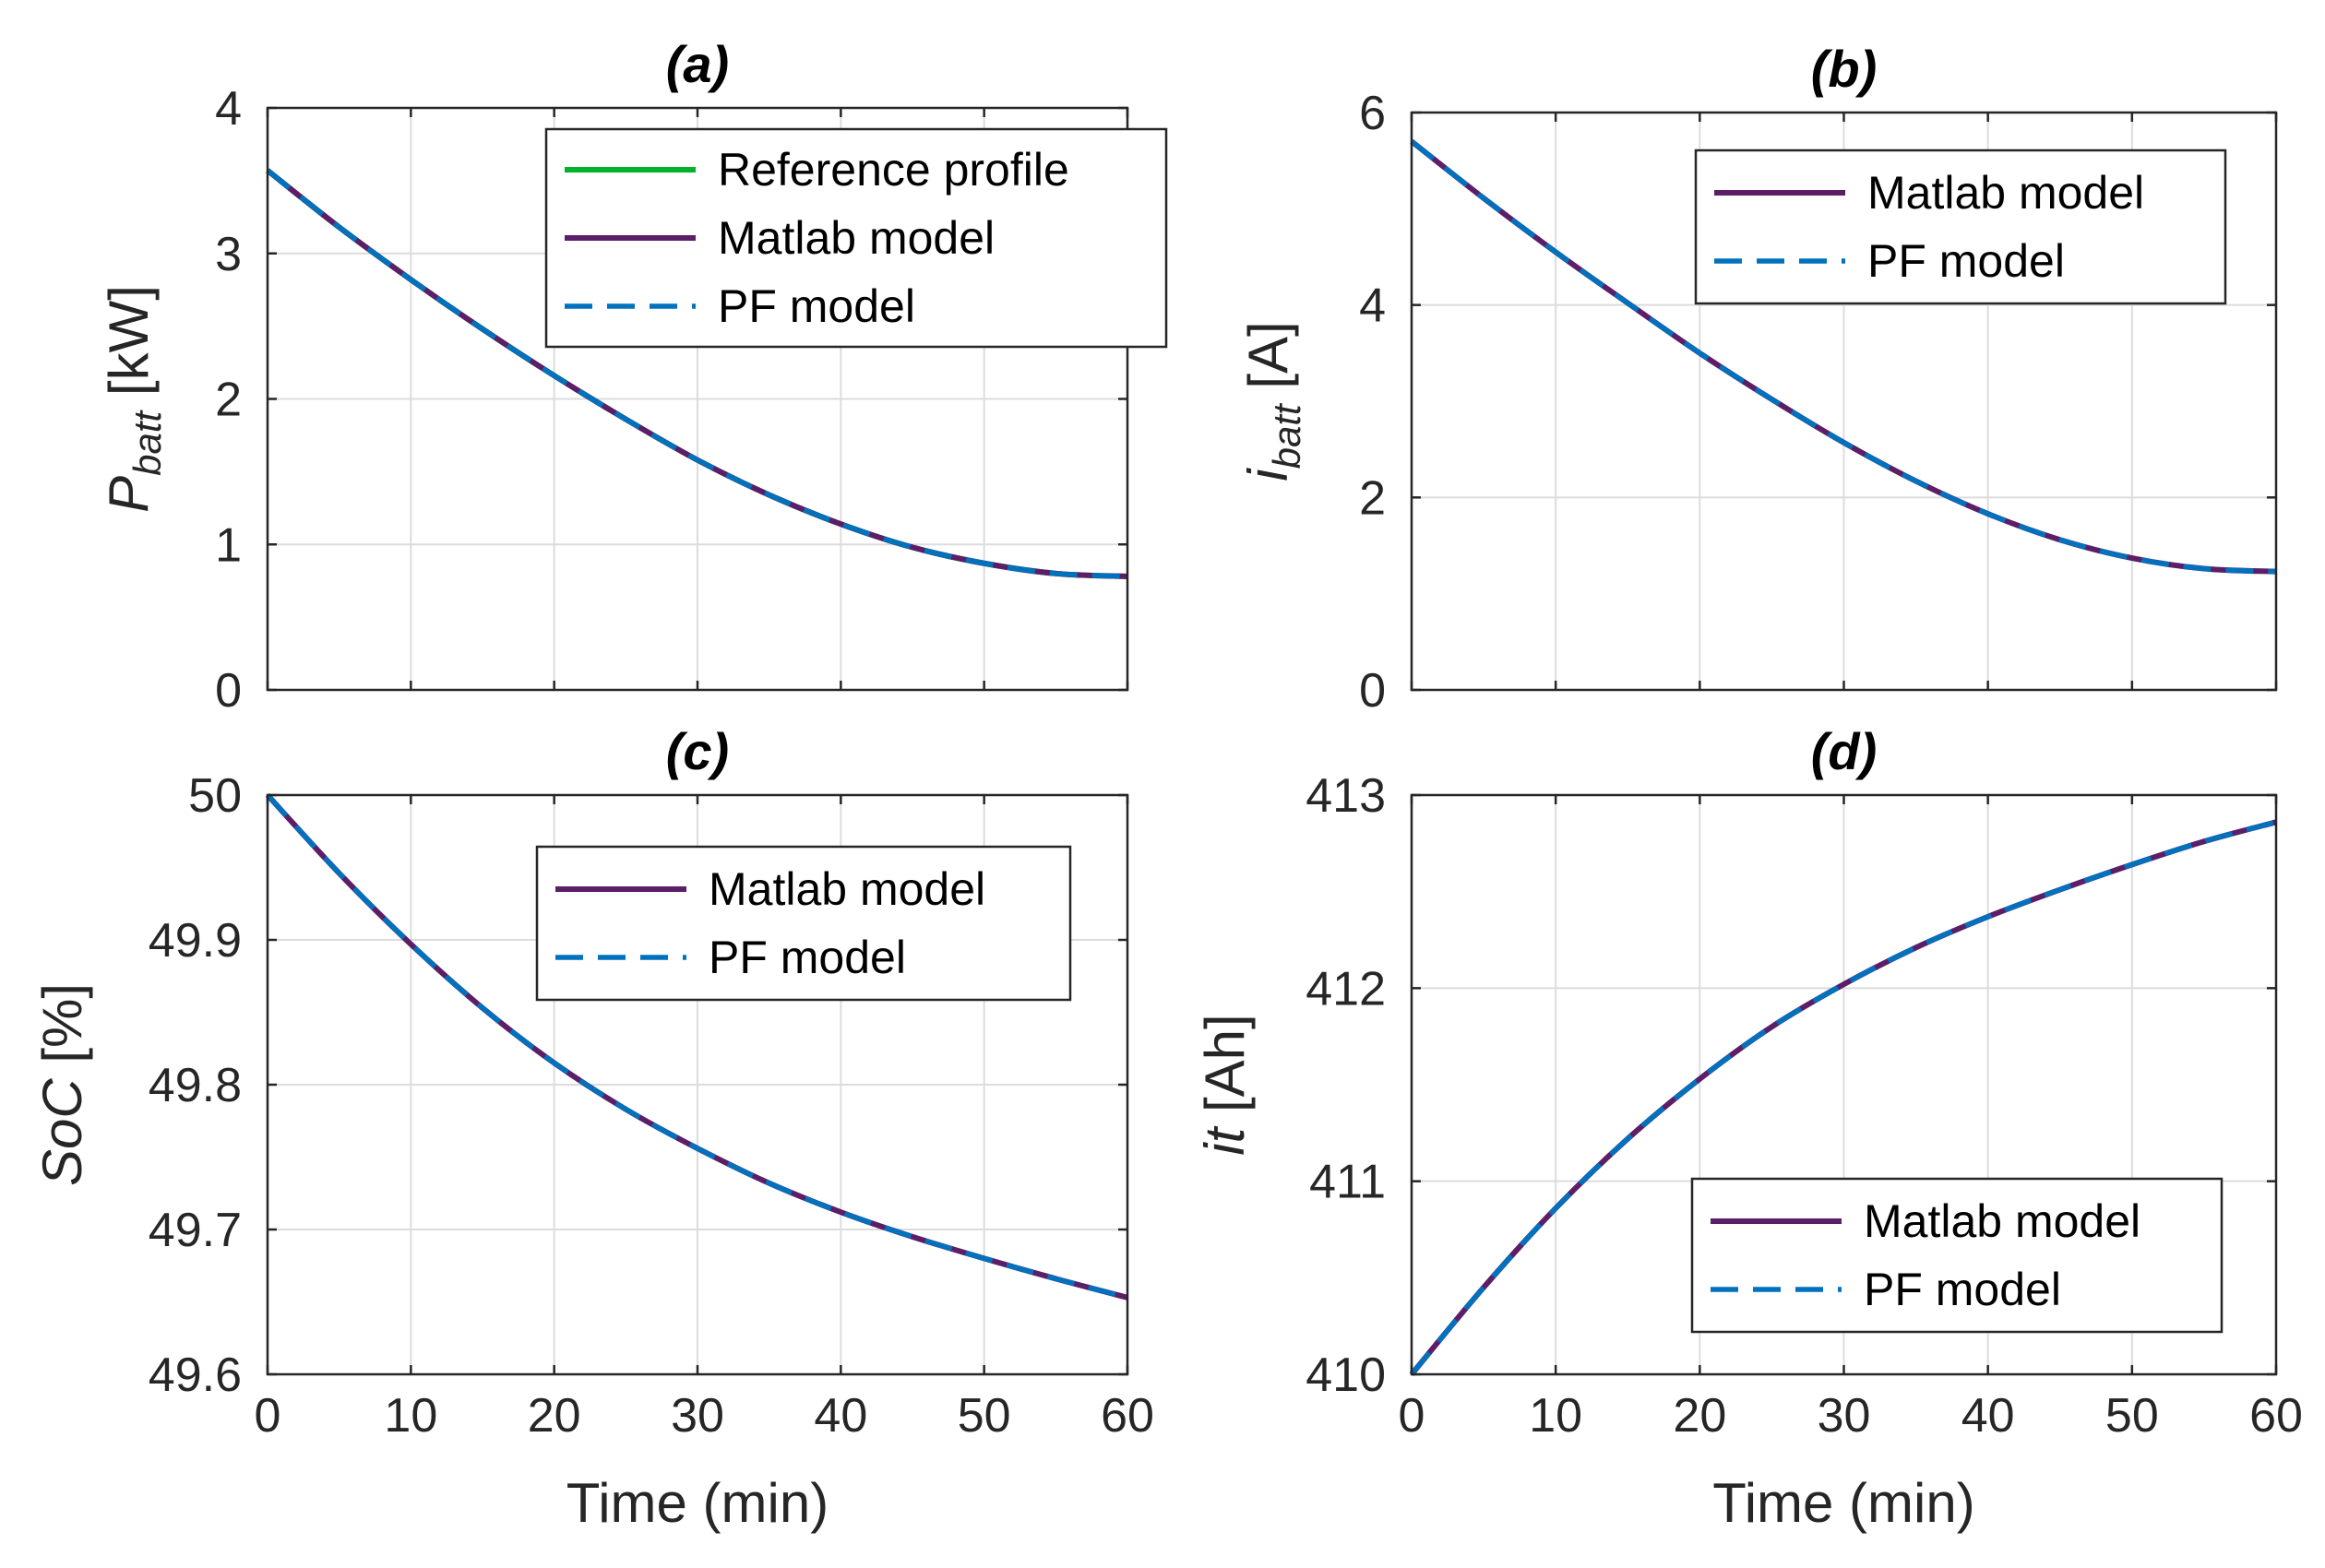 Image resolution: width=2325 pixels, height=1568 pixels. I want to click on y-axis-label-symbol: it, so click(1225, 1140).